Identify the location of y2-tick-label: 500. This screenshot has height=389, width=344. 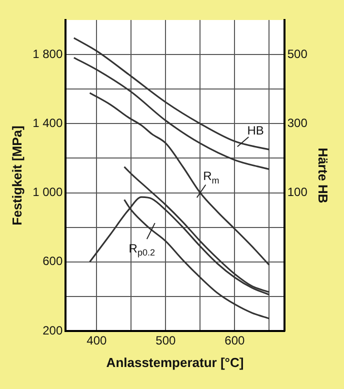
(297, 53).